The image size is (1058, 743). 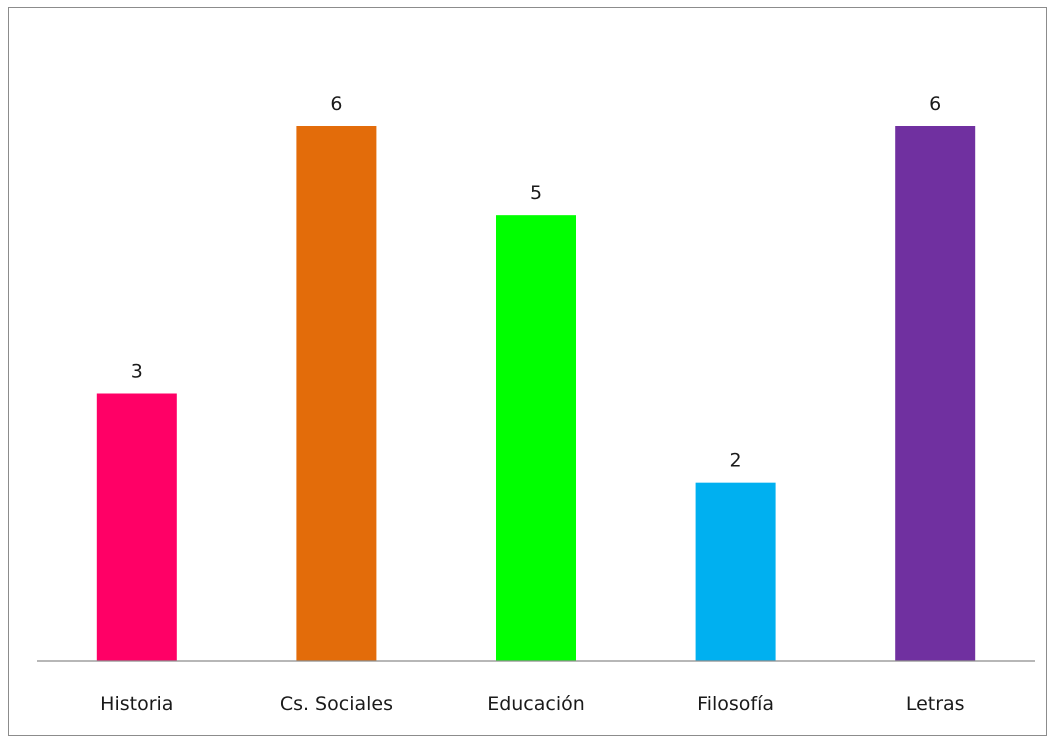 I want to click on data-label-1: 3, so click(x=137, y=372).